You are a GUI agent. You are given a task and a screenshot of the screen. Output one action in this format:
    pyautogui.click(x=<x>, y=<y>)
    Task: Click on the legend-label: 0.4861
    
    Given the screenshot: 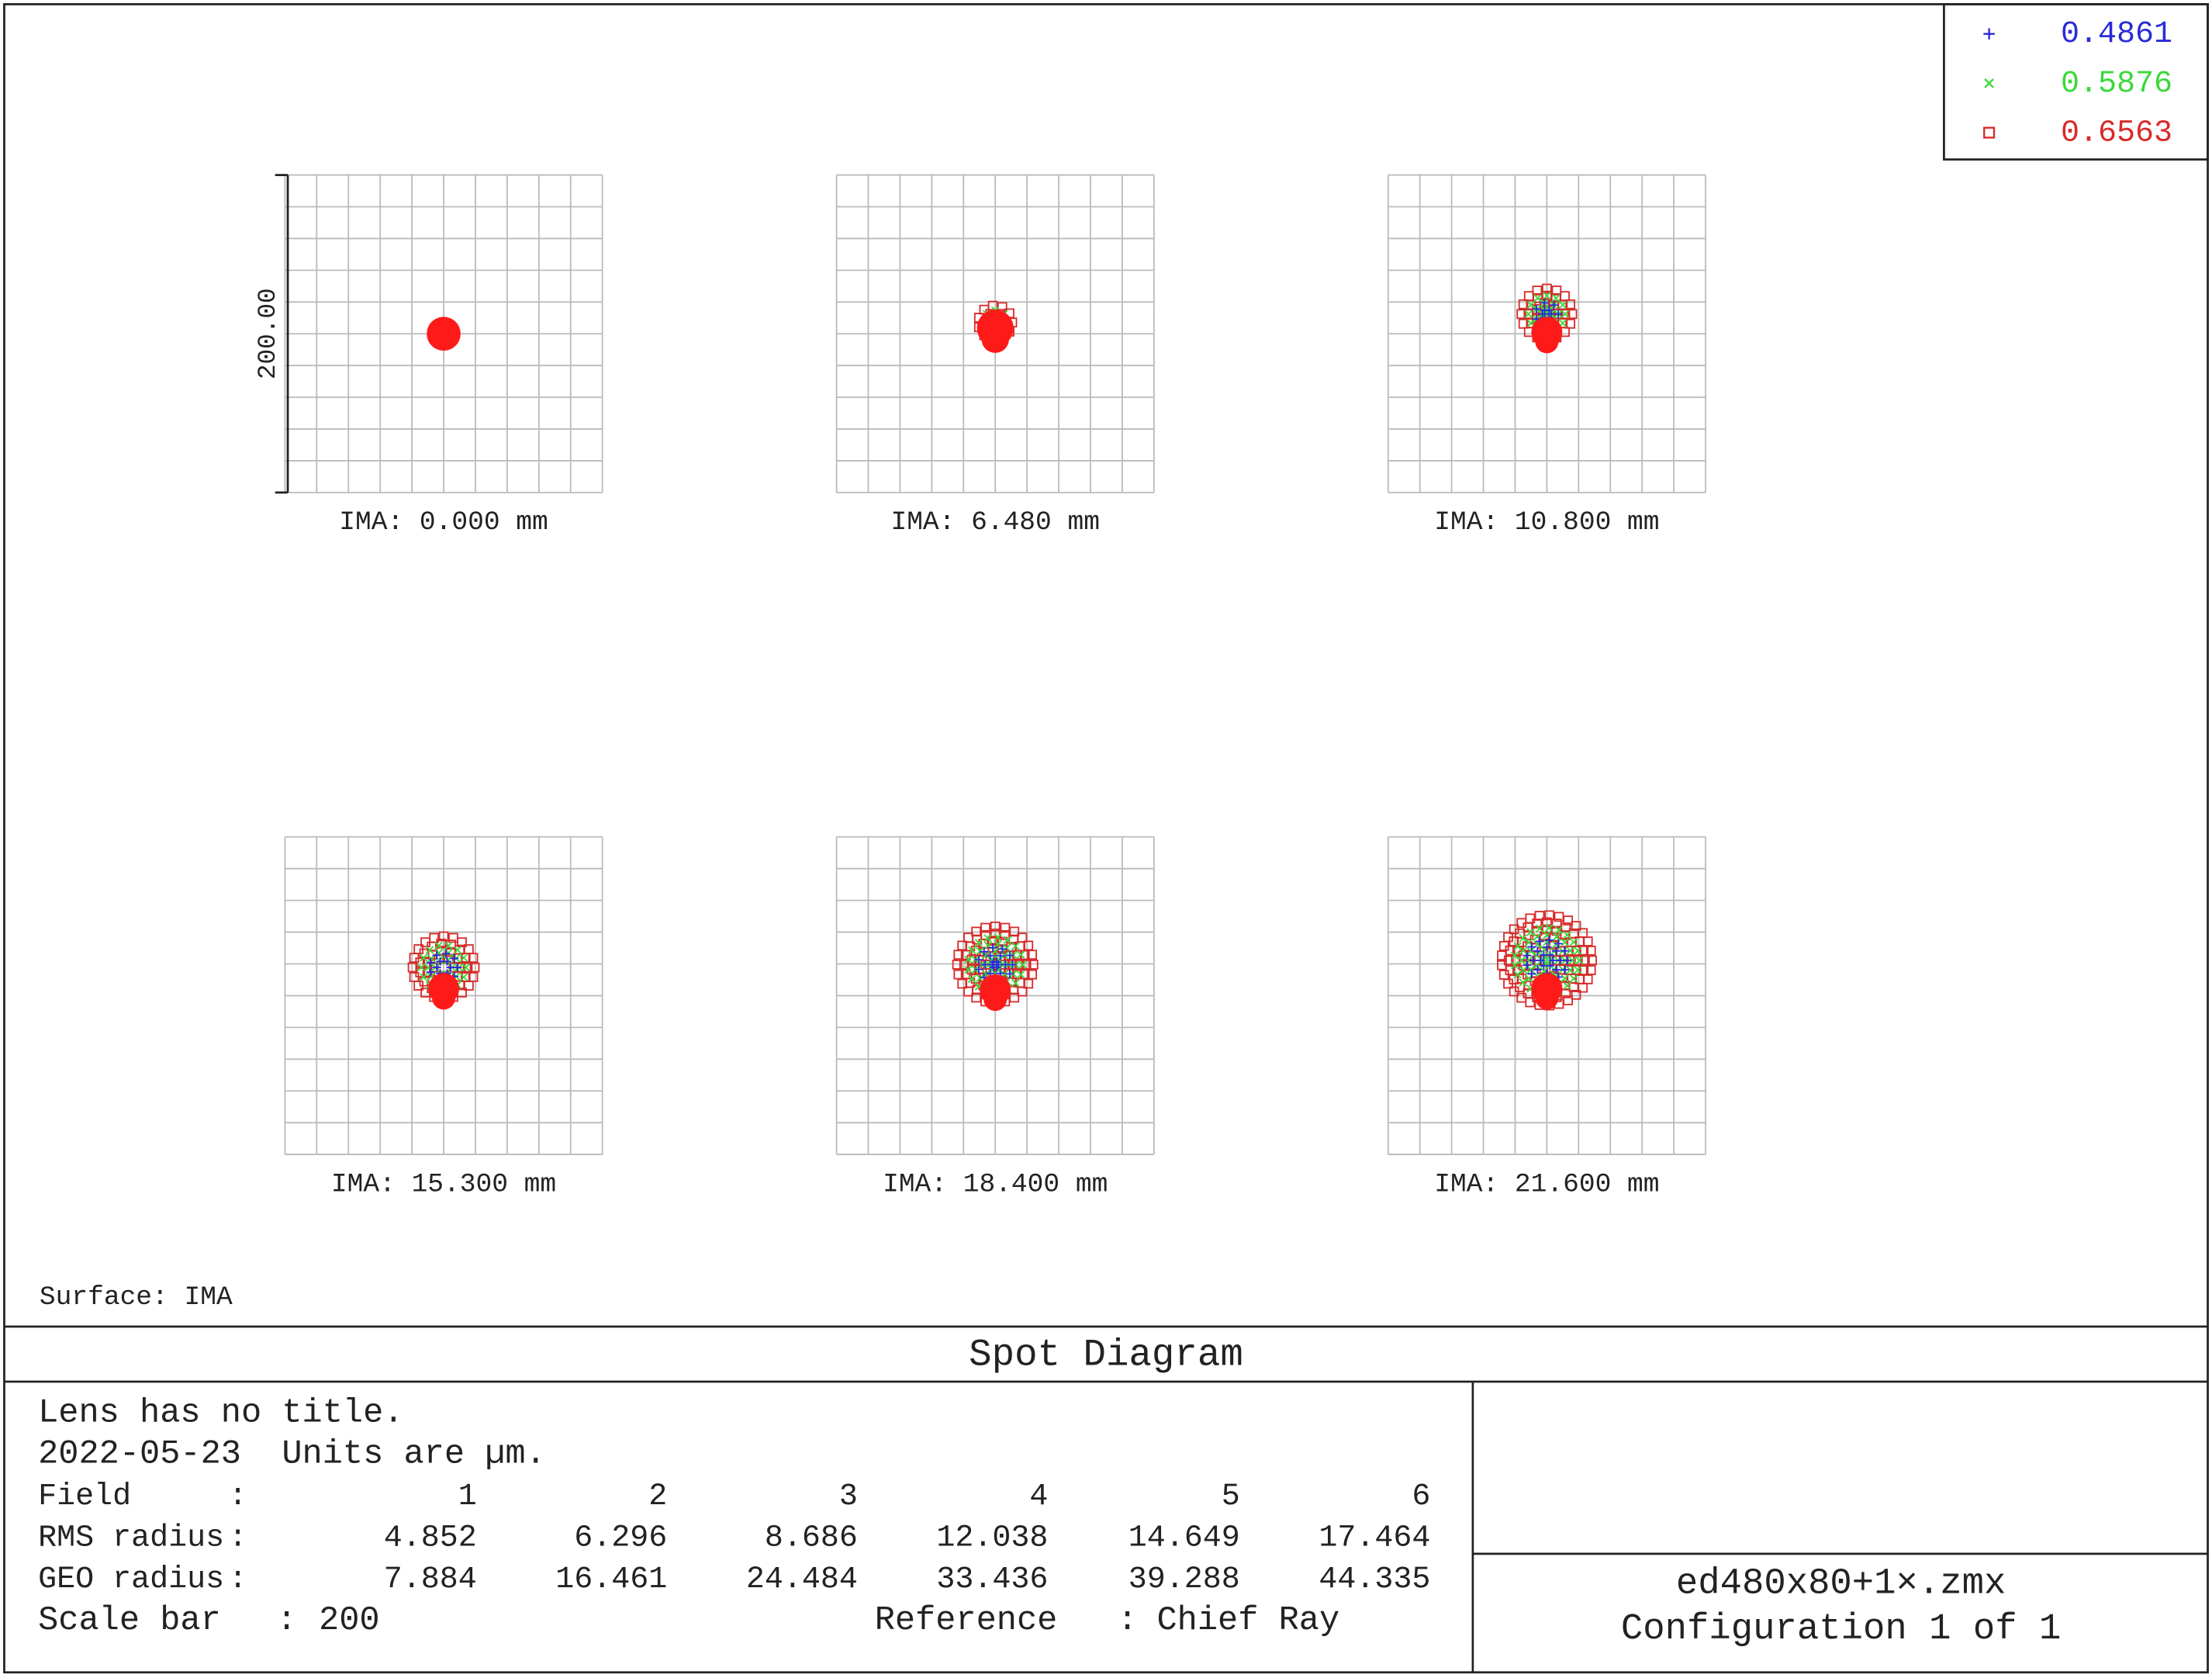 What is the action you would take?
    pyautogui.click(x=2116, y=34)
    